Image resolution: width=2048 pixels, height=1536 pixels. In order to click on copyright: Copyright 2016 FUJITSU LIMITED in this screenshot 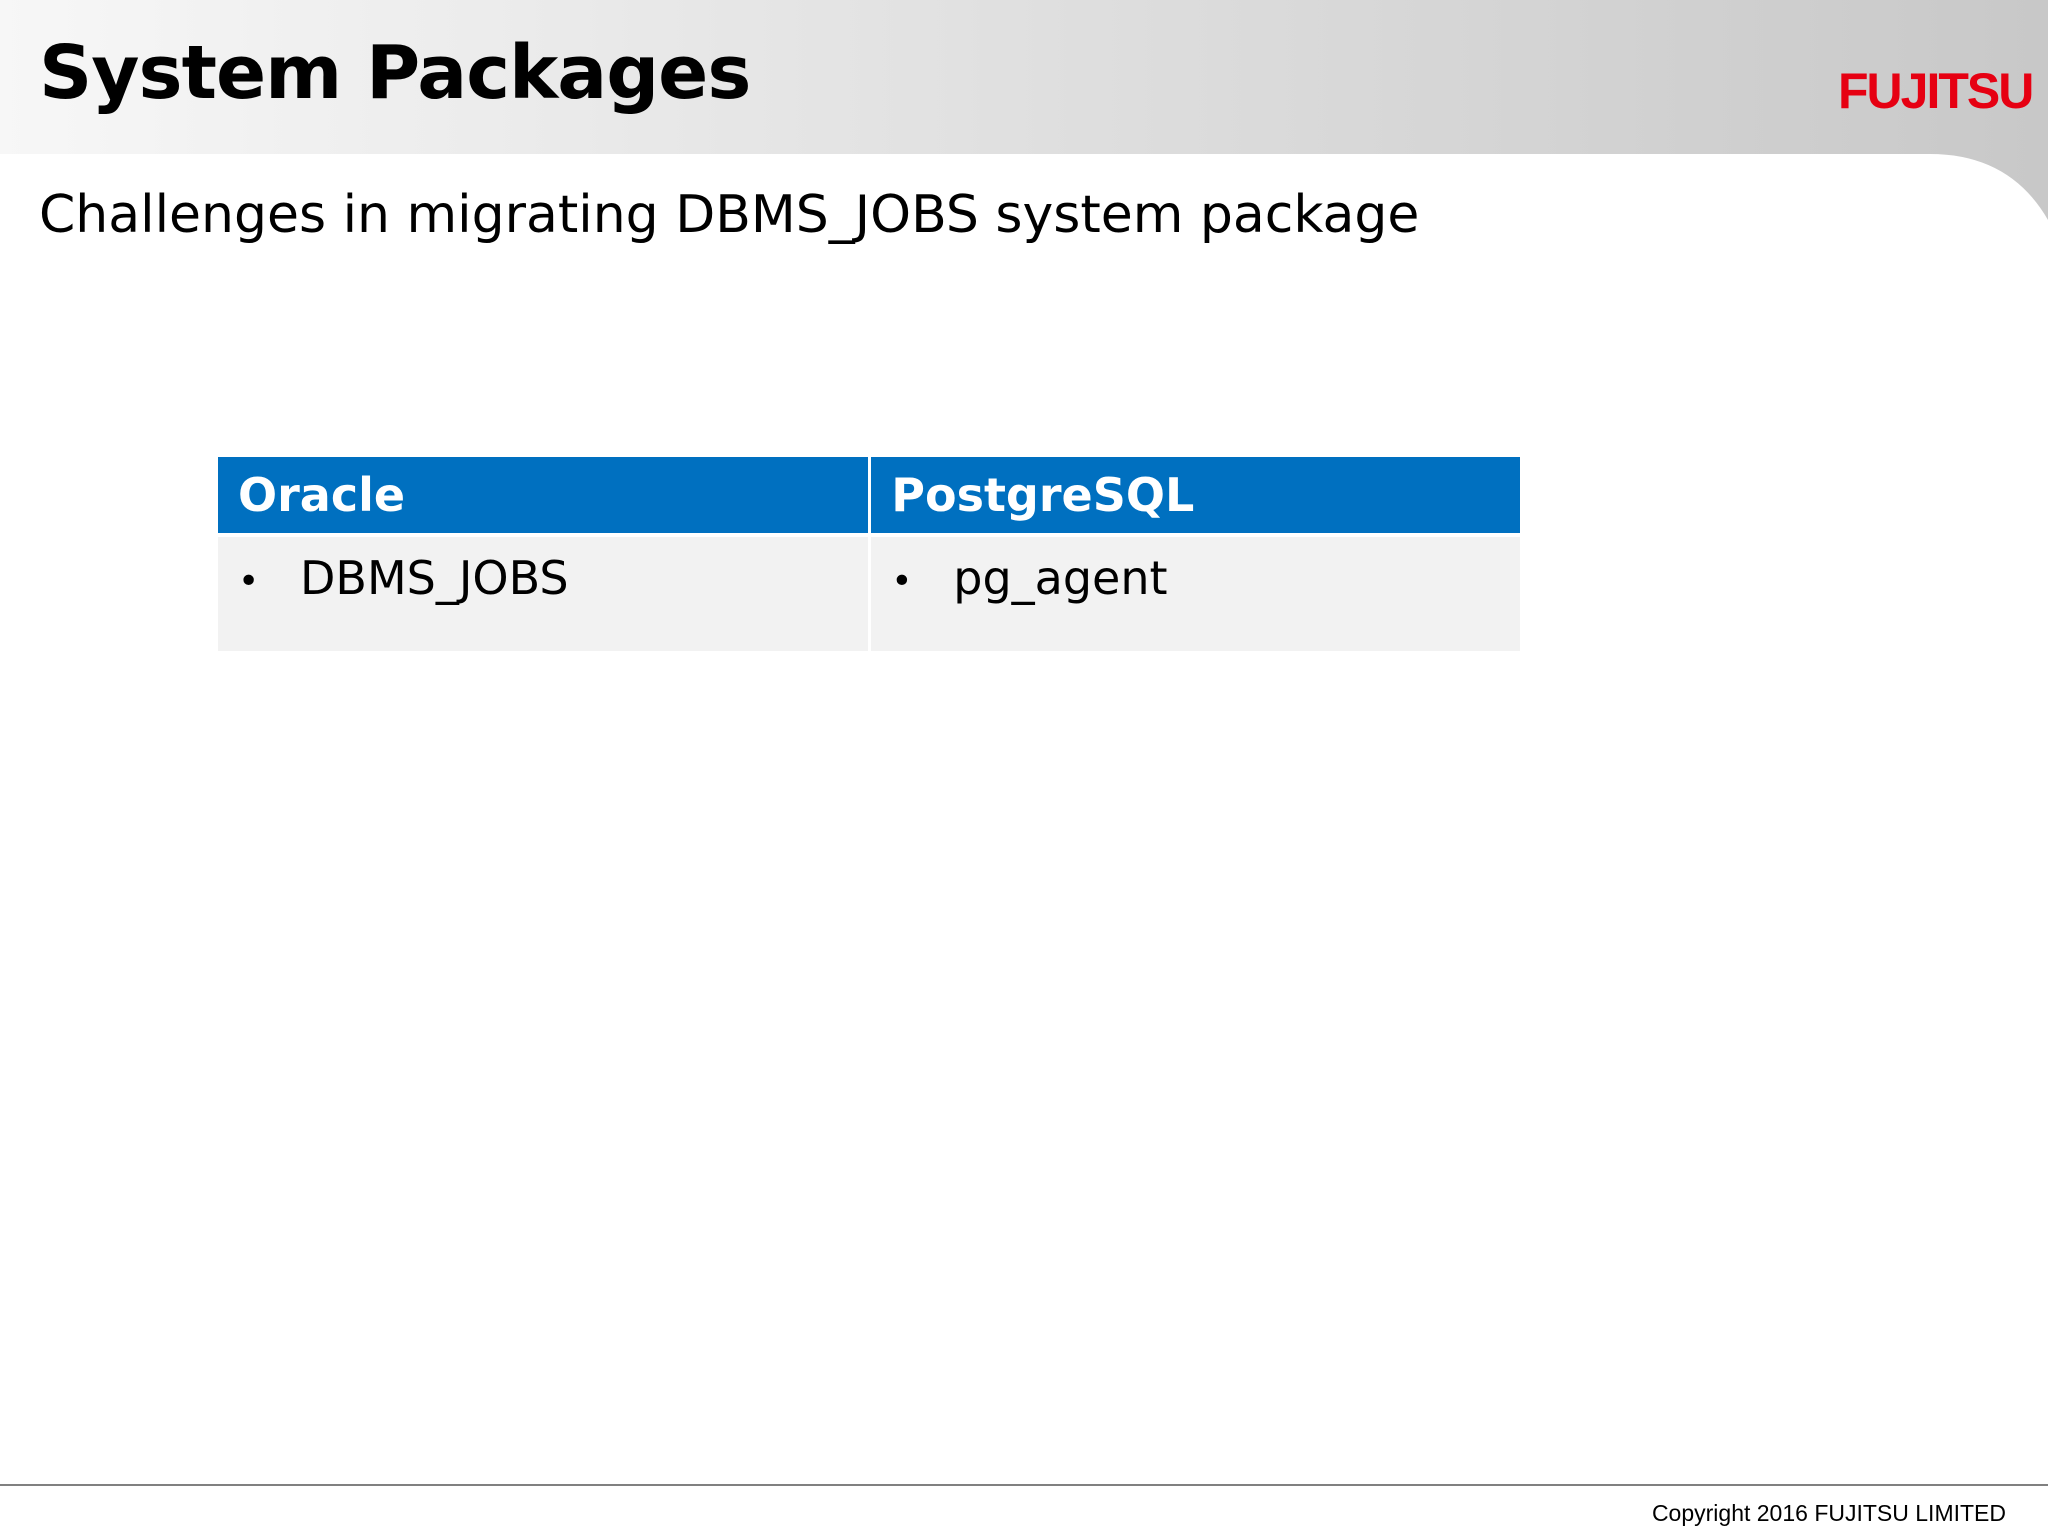, I will do `click(1828, 1513)`.